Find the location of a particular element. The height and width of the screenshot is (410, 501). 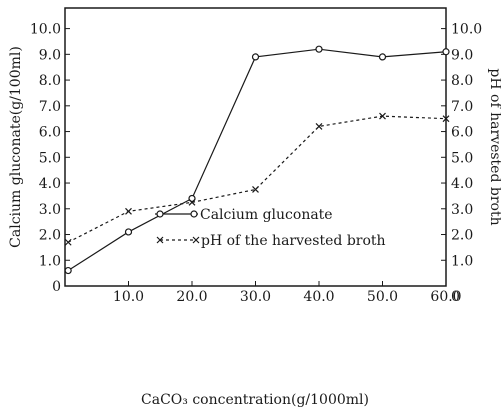

y2-tick-label: 2.0 is located at coordinates (462, 236).